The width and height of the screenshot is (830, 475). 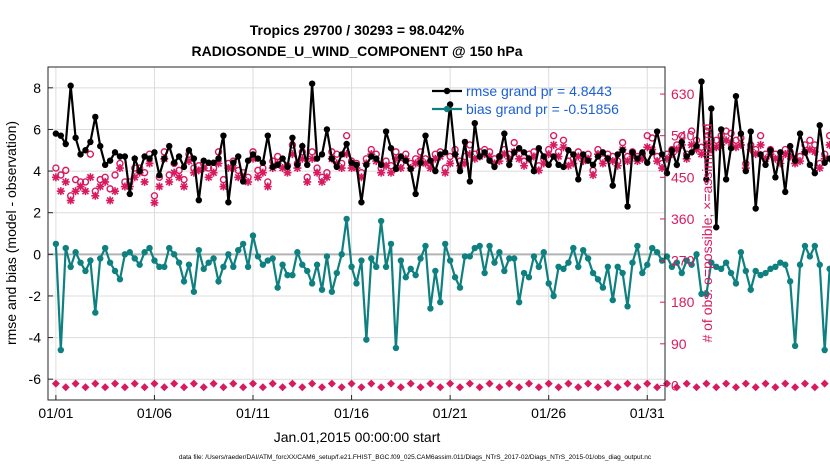 What do you see at coordinates (11, 233) in the screenshot?
I see `y-axis-label-left: rmse and bias (model - observation)` at bounding box center [11, 233].